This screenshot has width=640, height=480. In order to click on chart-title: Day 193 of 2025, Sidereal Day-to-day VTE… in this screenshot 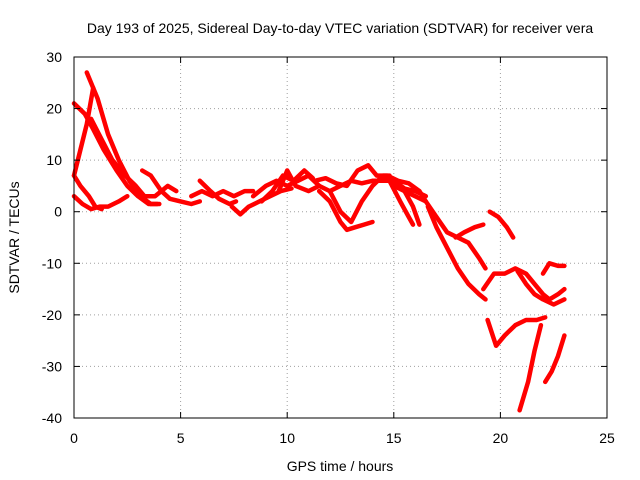, I will do `click(340, 28)`.